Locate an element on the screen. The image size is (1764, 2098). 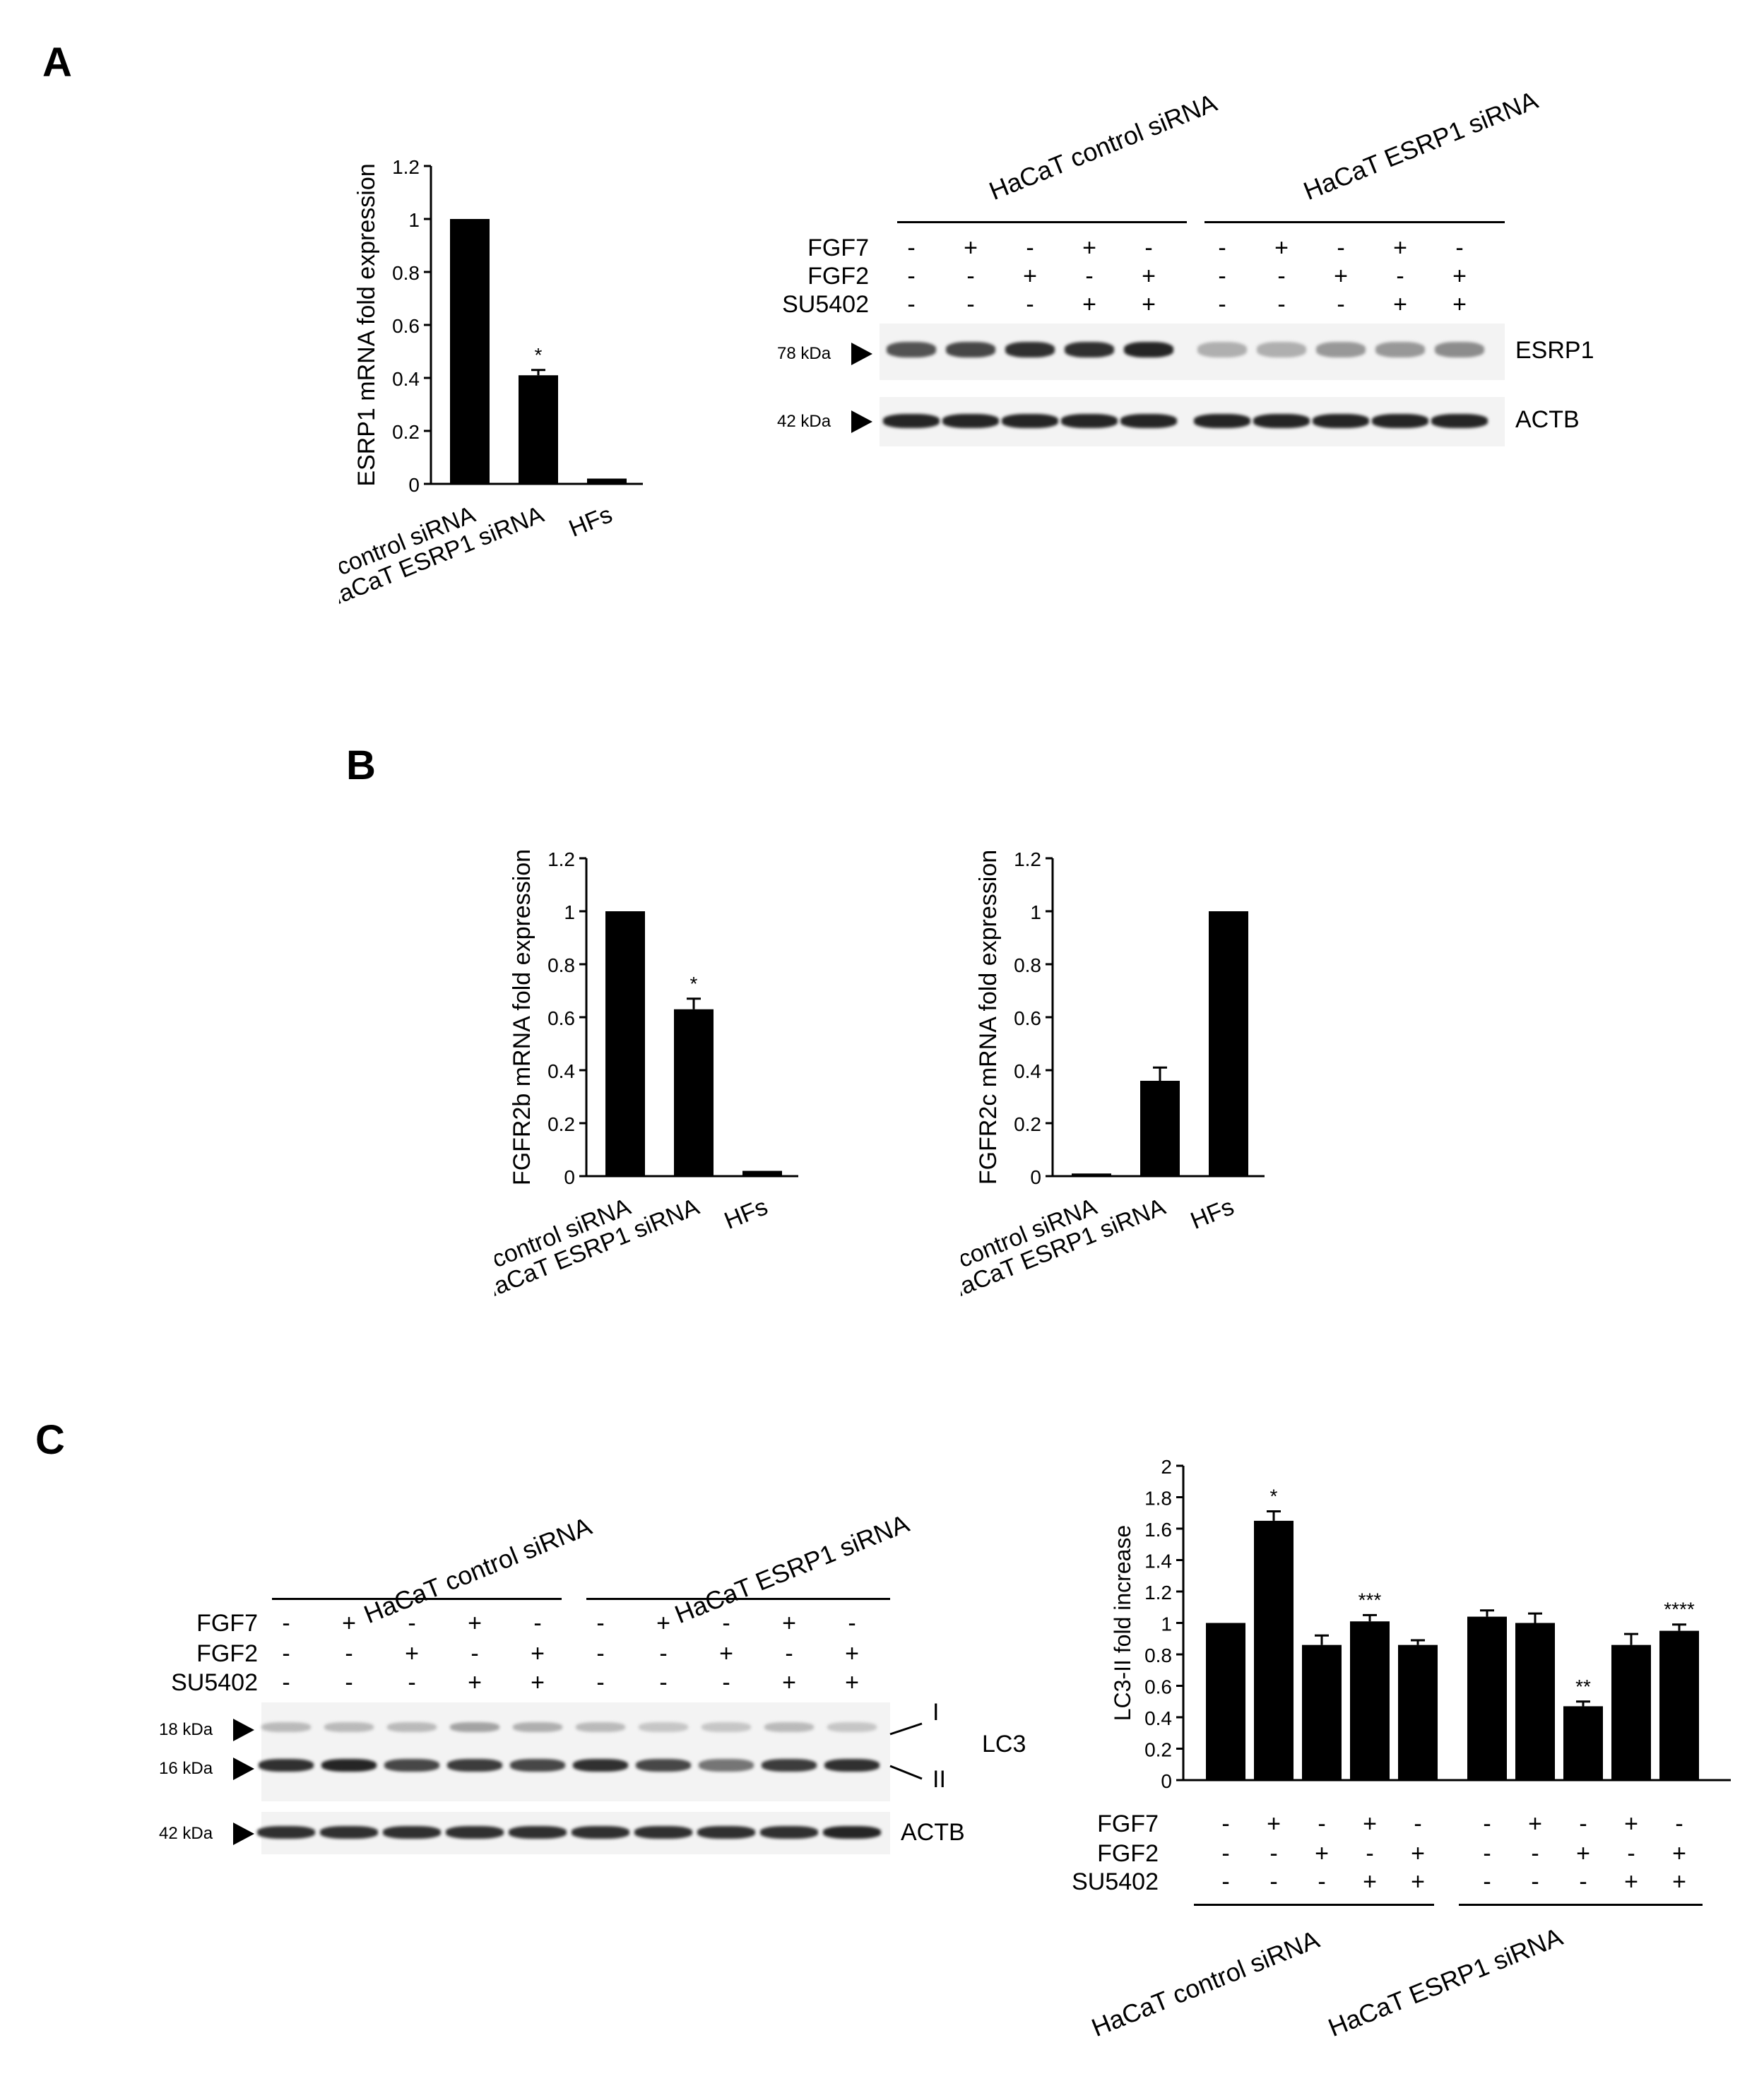
y-tick-label: 0.4 is located at coordinates (406, 379).